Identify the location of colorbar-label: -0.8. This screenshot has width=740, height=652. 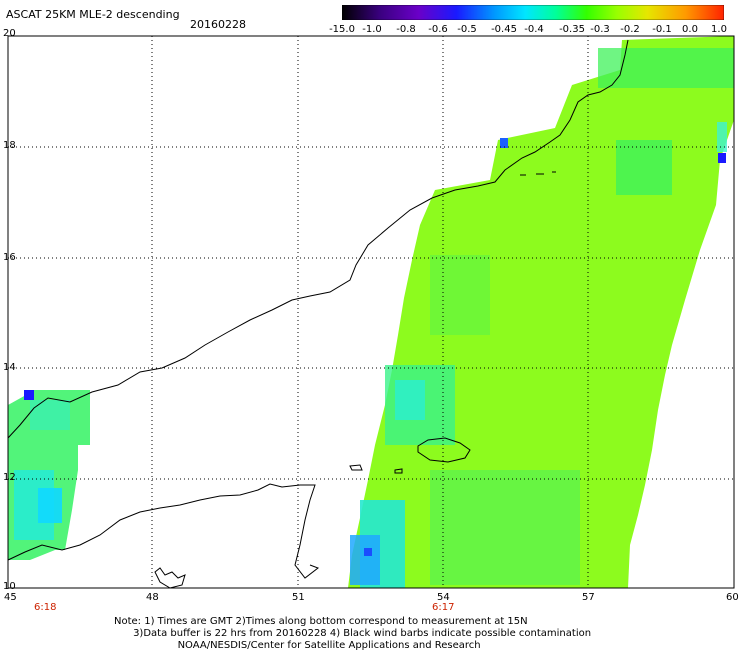
(406, 29).